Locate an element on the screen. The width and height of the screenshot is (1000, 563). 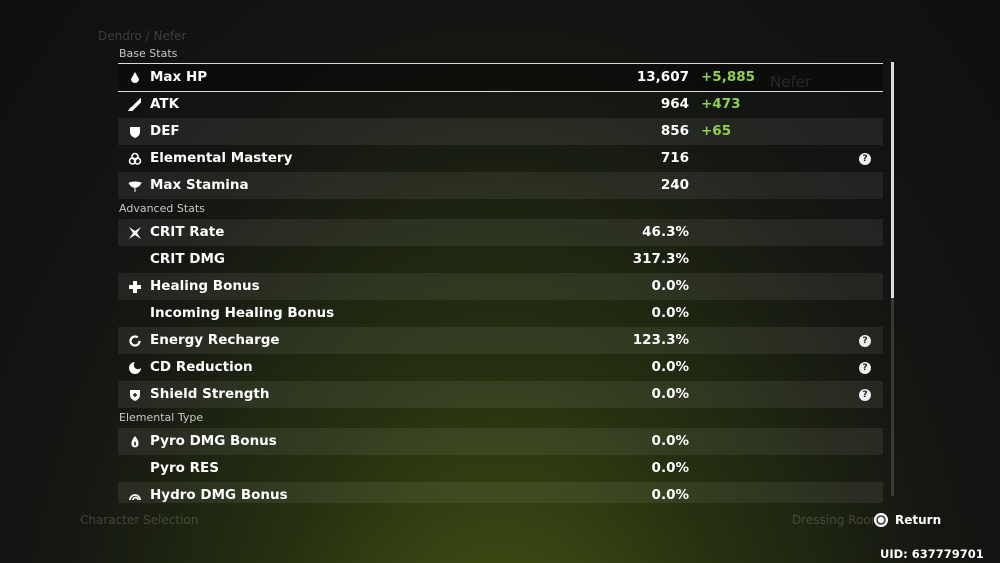
stat-row: Healing Bonus 0.0% is located at coordinates (500, 286).